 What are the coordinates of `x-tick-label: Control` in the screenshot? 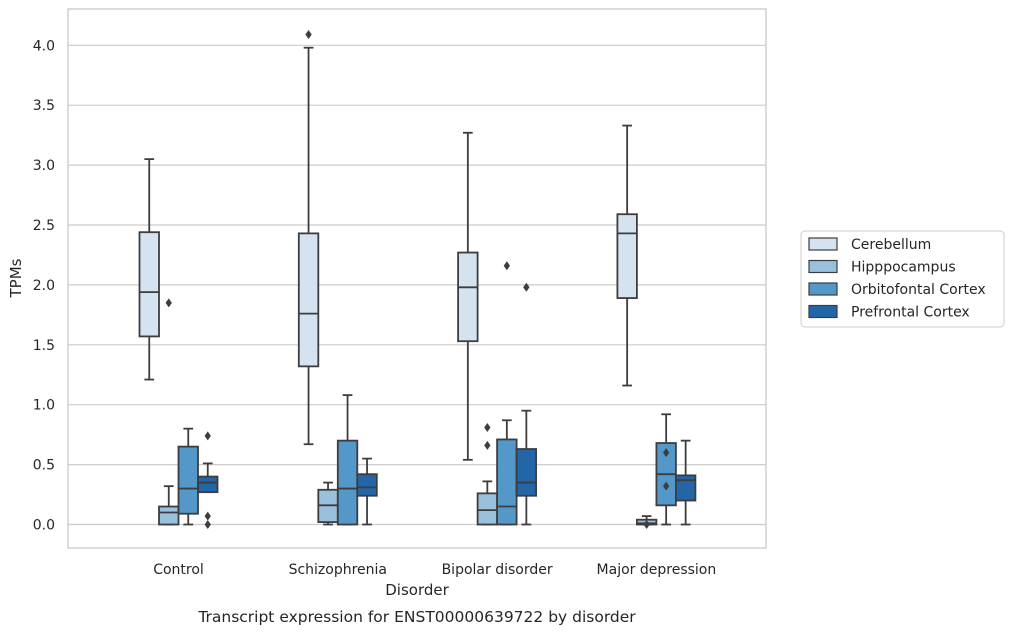 It's located at (178, 570).